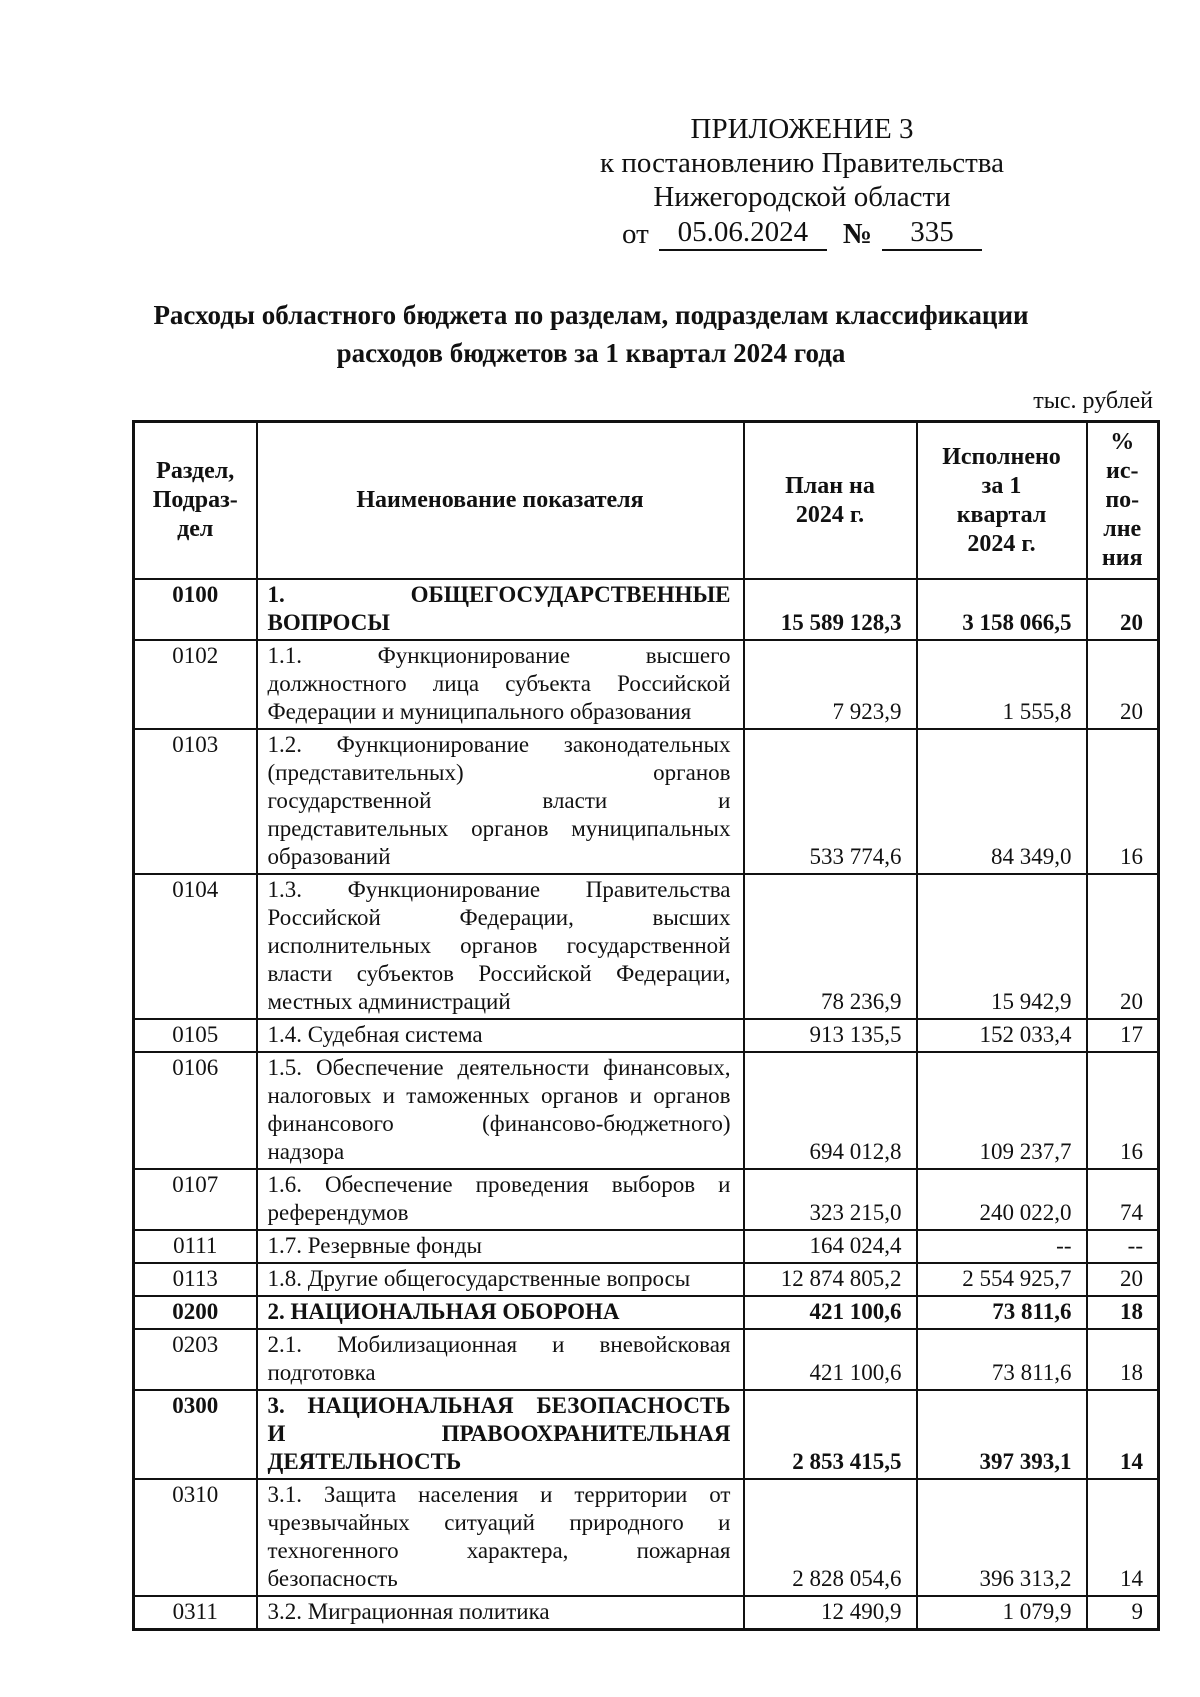  What do you see at coordinates (443, 1311) in the screenshot?
I see `row-name-line: 2. НАЦИОНАЛЬНАЯ ОБОРОНА` at bounding box center [443, 1311].